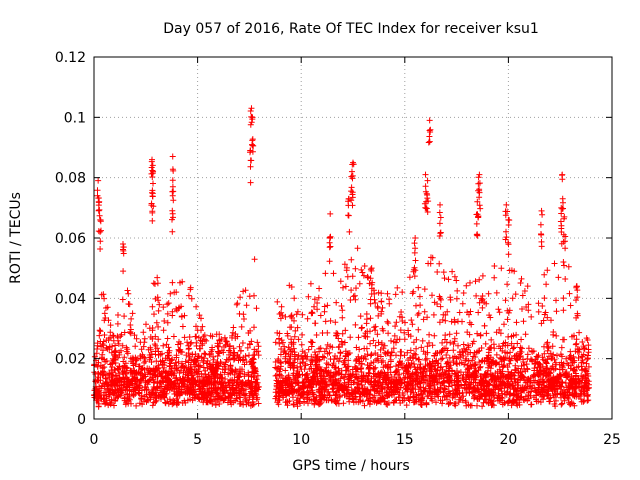 The height and width of the screenshot is (480, 640). Describe the element at coordinates (405, 440) in the screenshot. I see `x-tick-label: 15` at that location.